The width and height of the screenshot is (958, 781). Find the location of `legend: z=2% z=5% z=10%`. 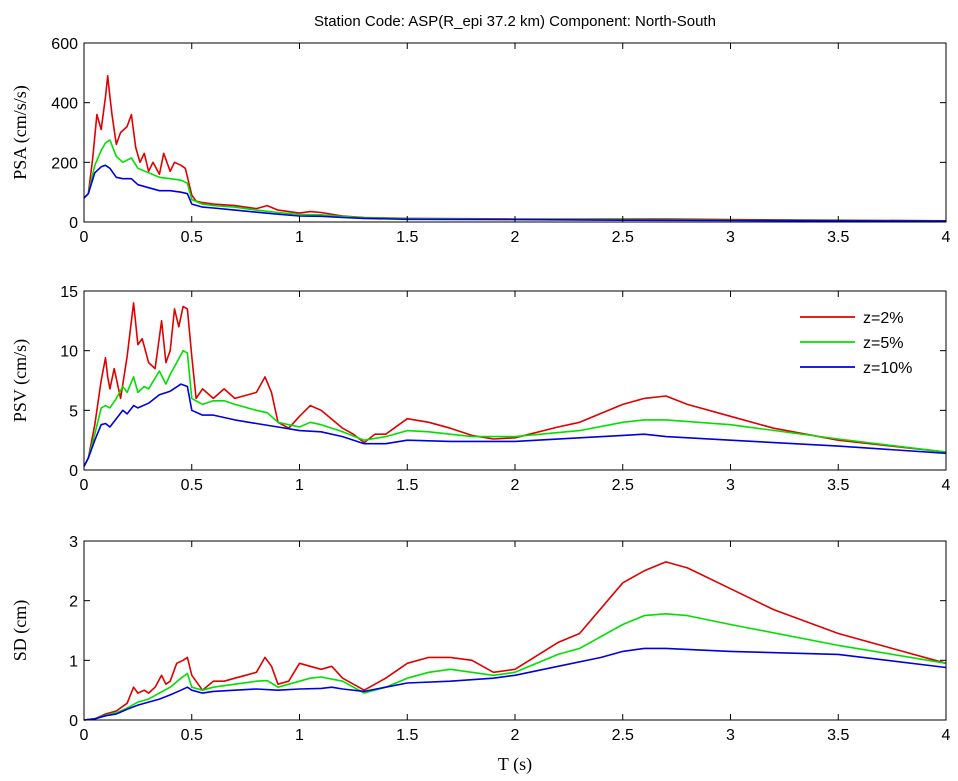

legend: z=2% z=5% z=10% is located at coordinates (856, 343).